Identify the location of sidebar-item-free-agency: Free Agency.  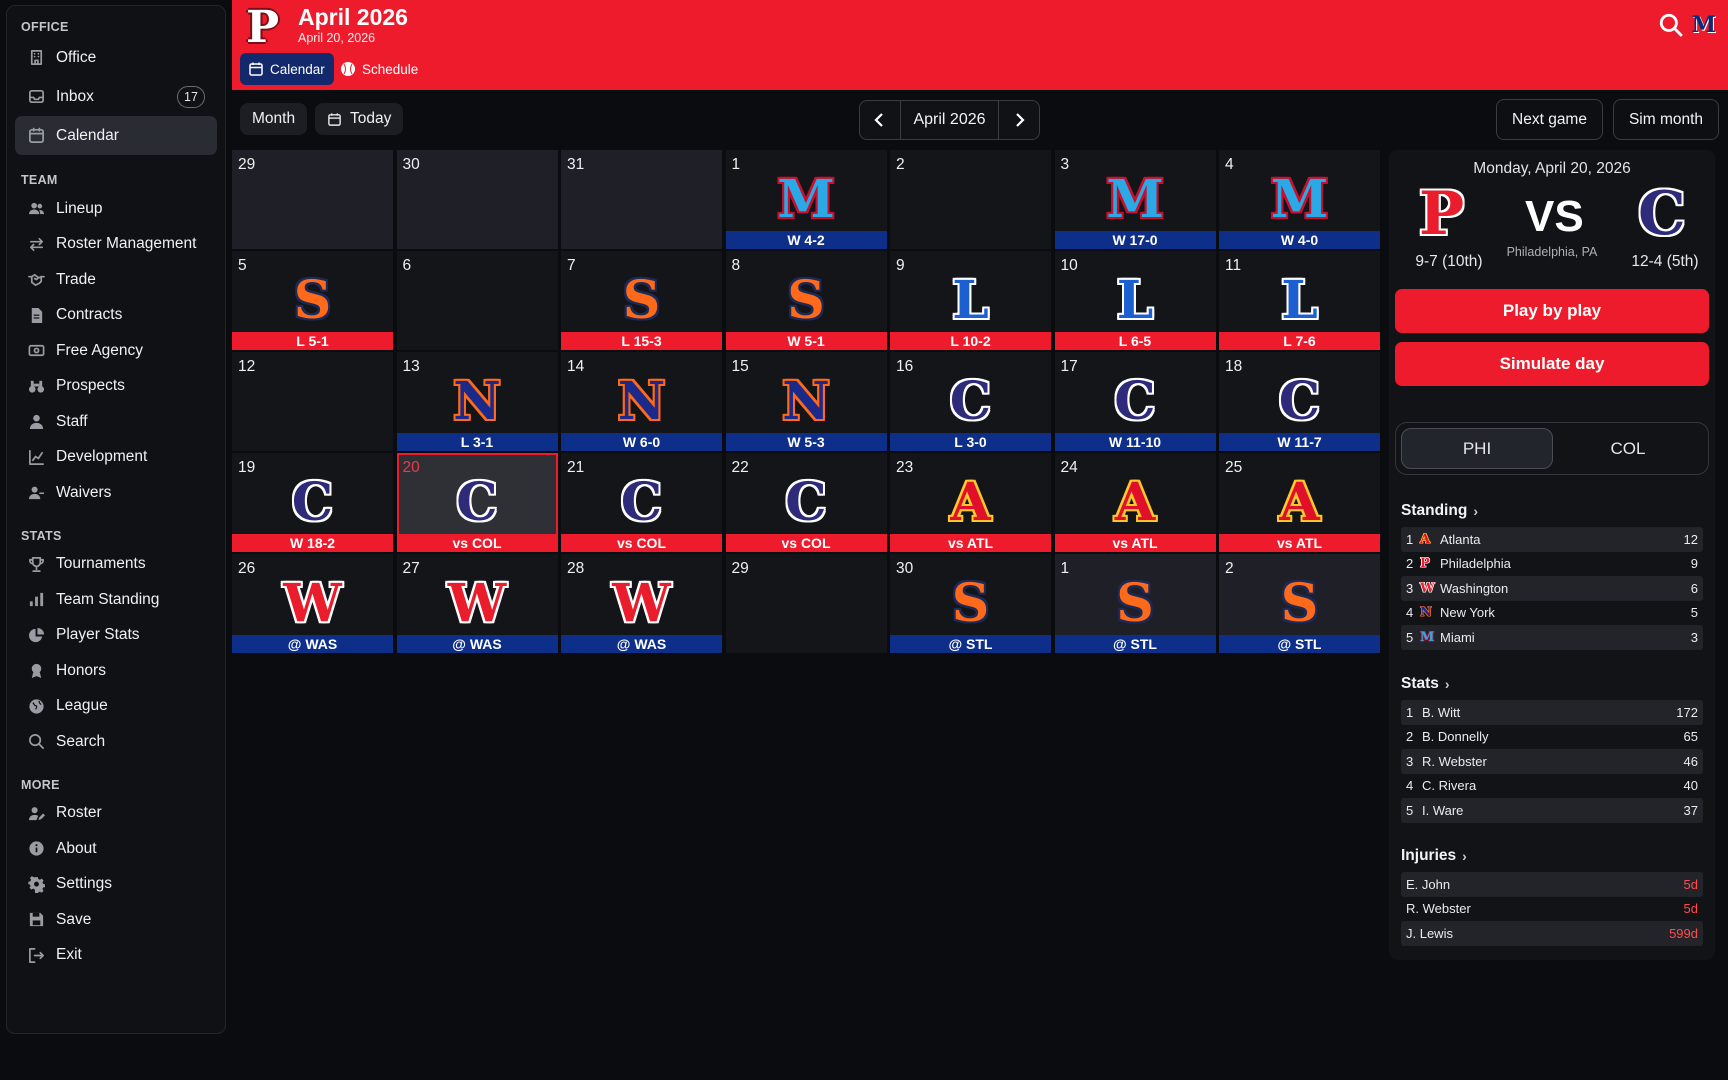
(116, 351).